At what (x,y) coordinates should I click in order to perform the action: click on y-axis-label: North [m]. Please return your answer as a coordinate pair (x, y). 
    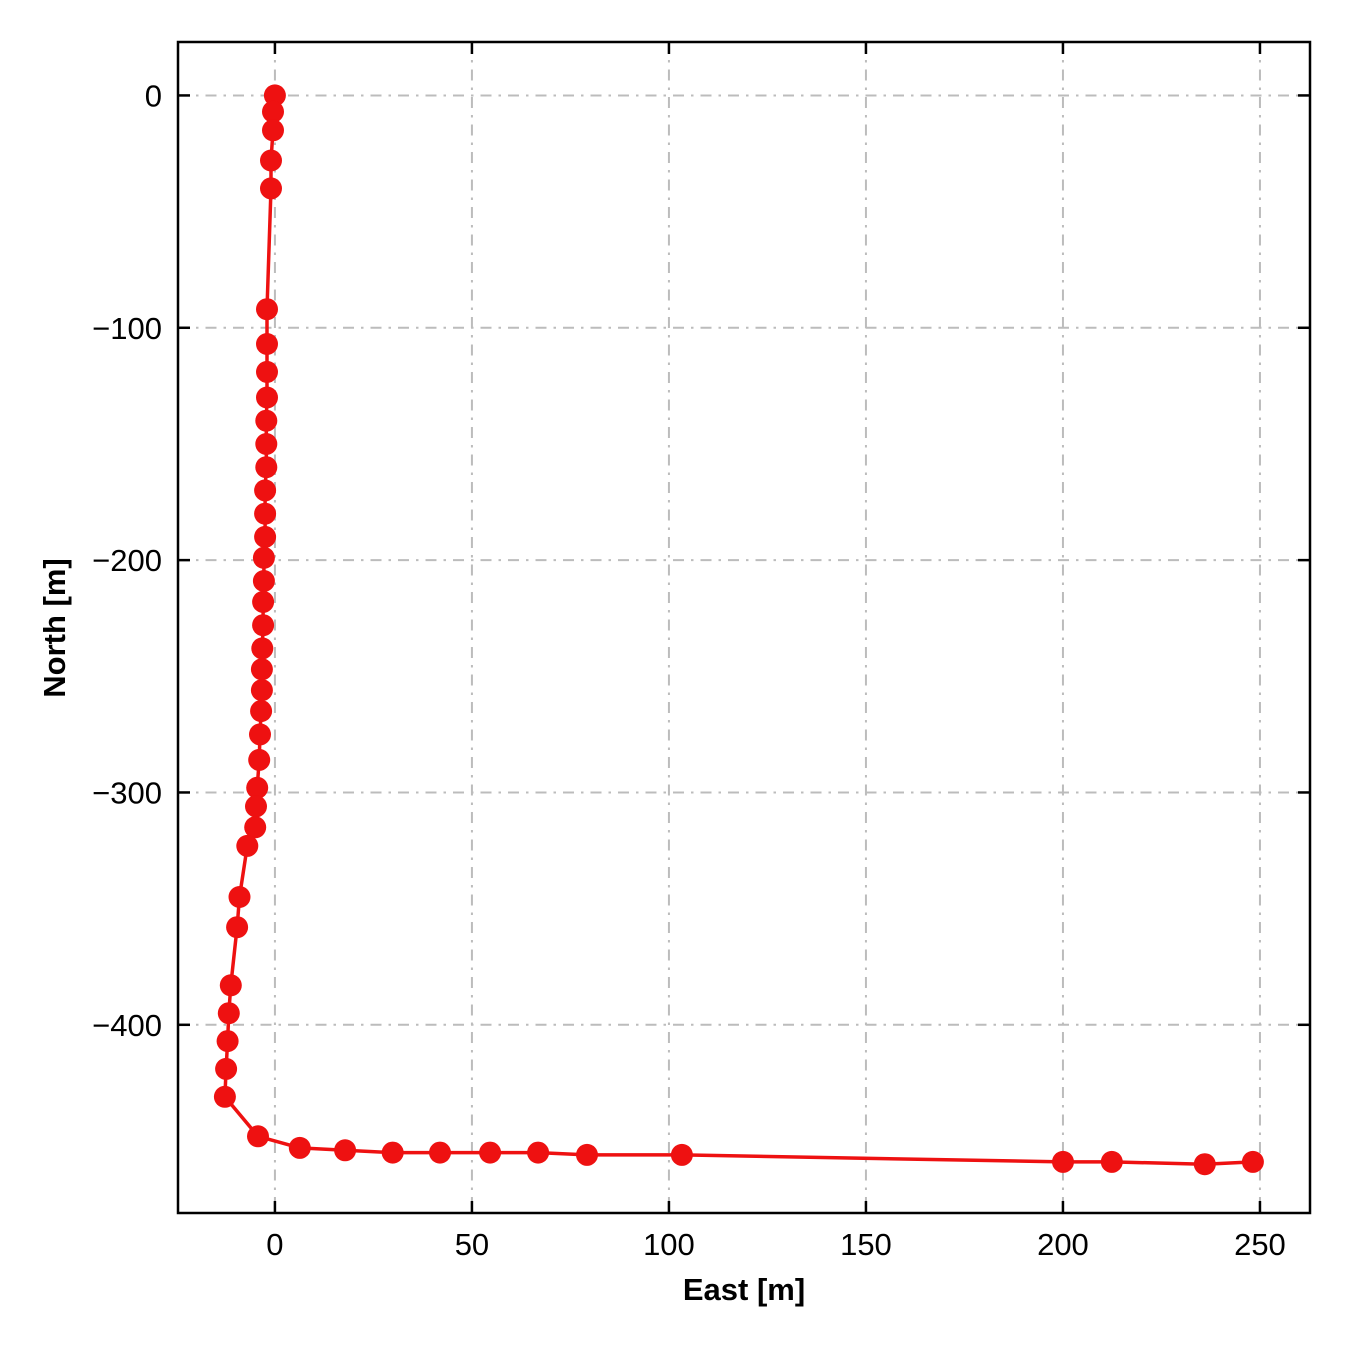
    Looking at the image, I should click on (54, 628).